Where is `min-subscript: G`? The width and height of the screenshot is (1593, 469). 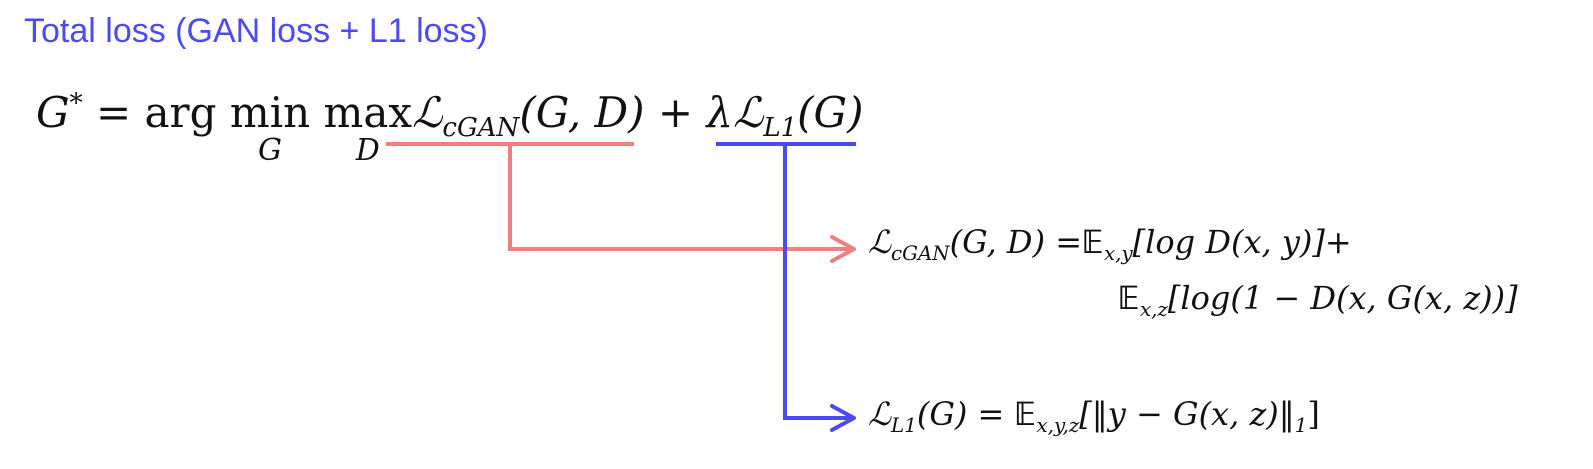 min-subscript: G is located at coordinates (270, 150).